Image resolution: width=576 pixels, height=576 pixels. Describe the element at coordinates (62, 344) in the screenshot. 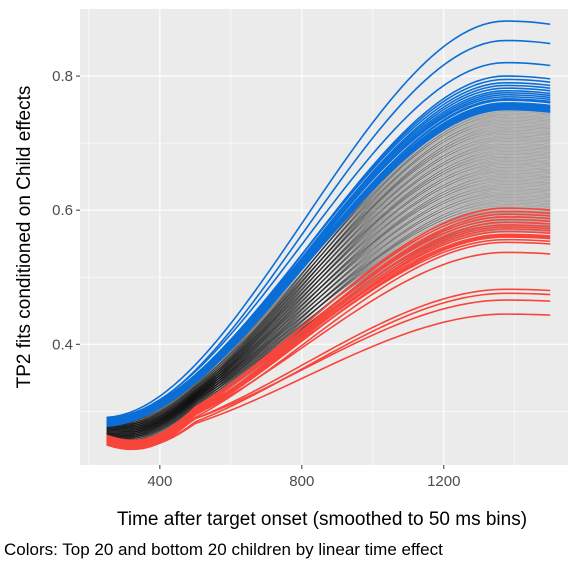

I see `y-tick-label: 0.4` at that location.